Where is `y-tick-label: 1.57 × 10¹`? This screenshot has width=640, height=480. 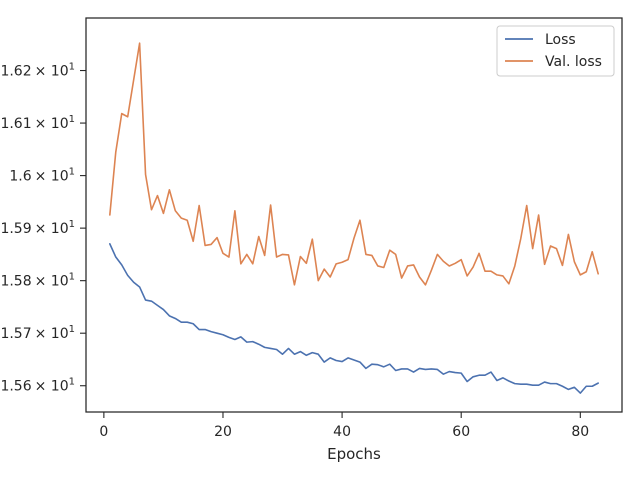
y-tick-label: 1.57 × 10¹ is located at coordinates (37, 333).